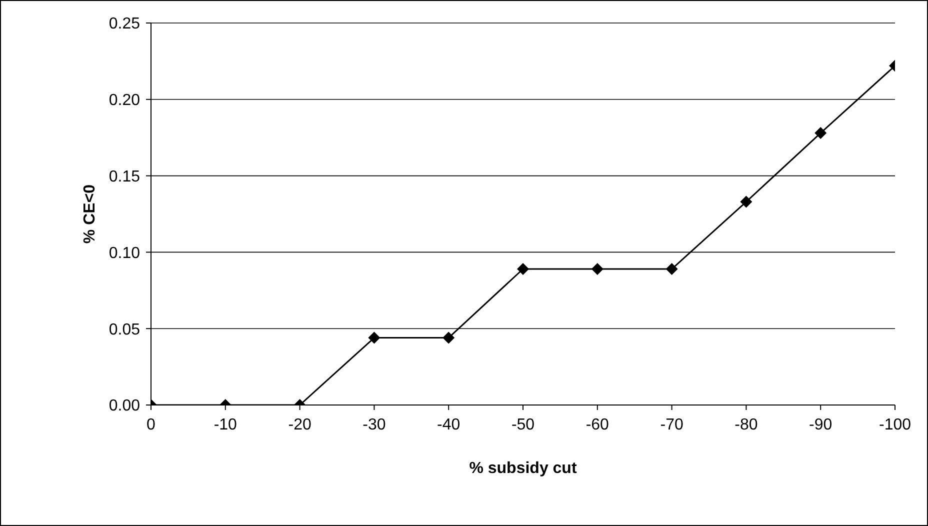 The height and width of the screenshot is (526, 928). I want to click on y-tick-label: 0.00, so click(124, 406).